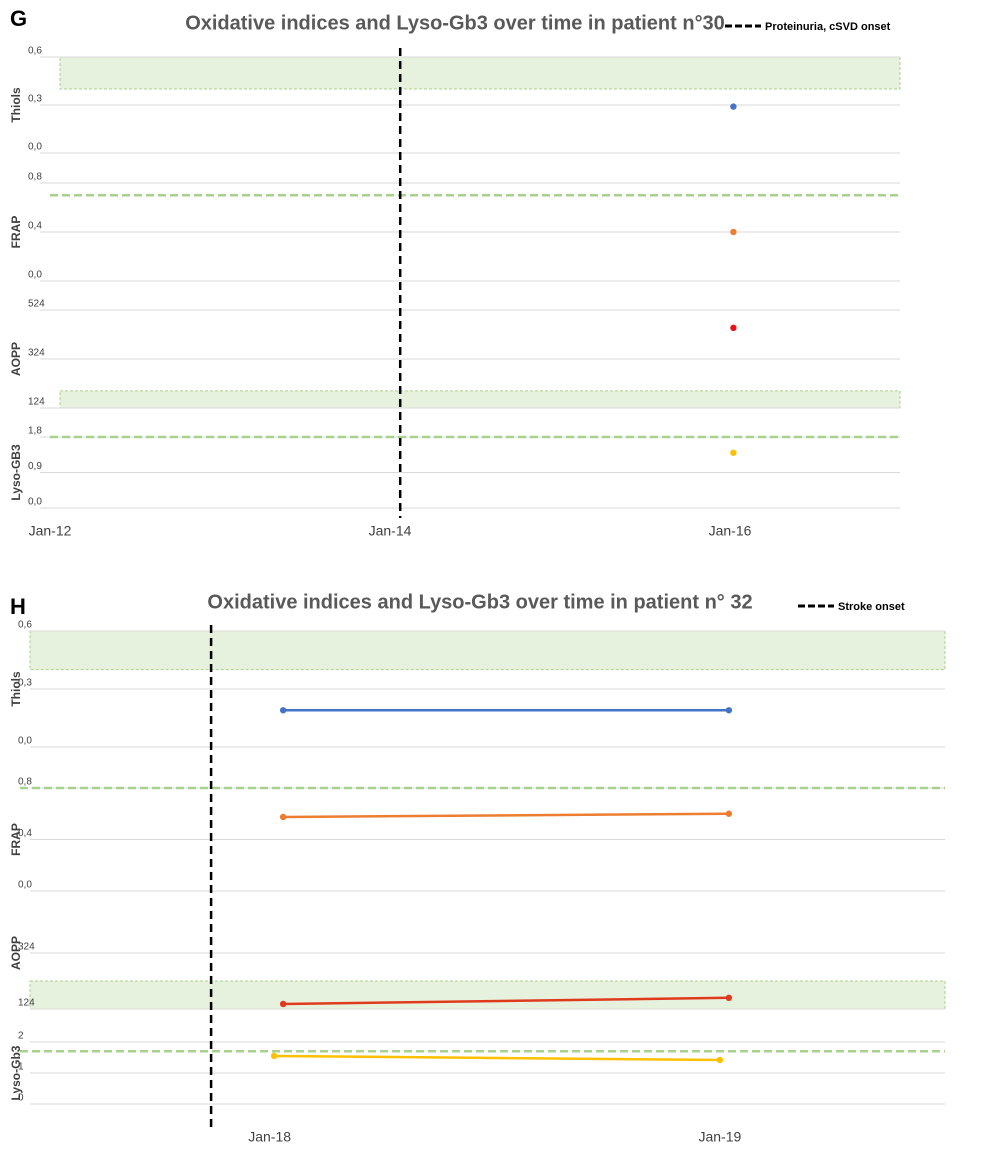 The image size is (984, 1150). I want to click on y-tick-label: 2, so click(21, 1036).